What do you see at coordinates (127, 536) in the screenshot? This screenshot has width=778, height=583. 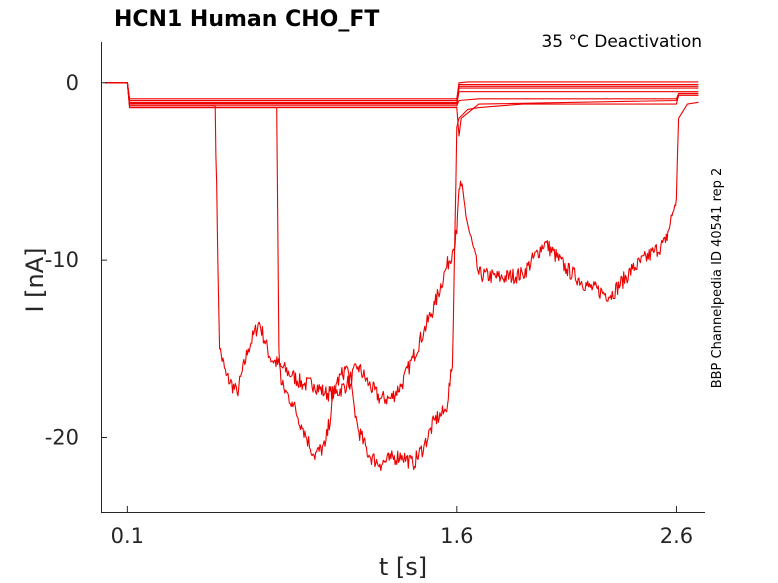 I see `x-tick-label: 0.1` at bounding box center [127, 536].